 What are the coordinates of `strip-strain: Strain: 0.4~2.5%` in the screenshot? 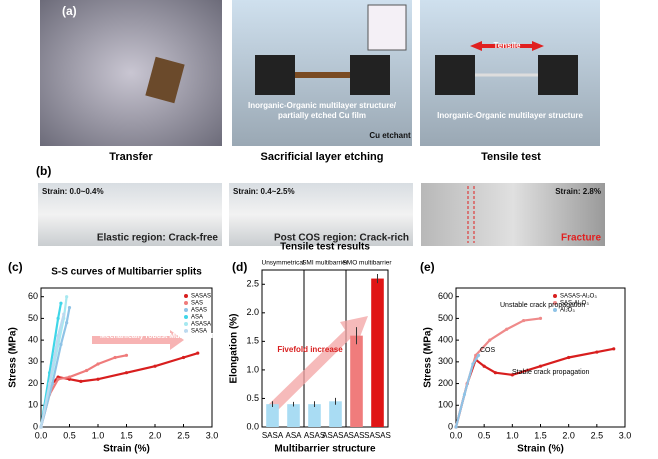 It's located at (264, 191).